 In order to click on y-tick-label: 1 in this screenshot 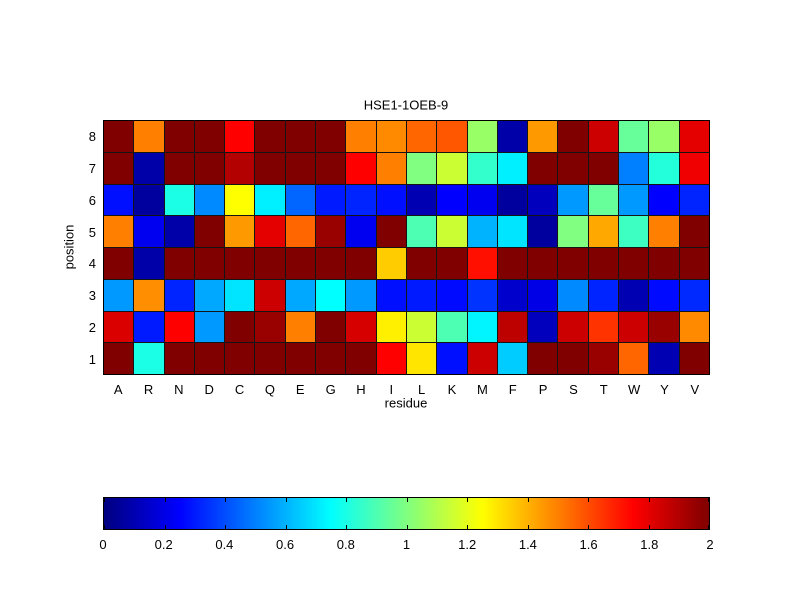, I will do `click(92, 360)`.